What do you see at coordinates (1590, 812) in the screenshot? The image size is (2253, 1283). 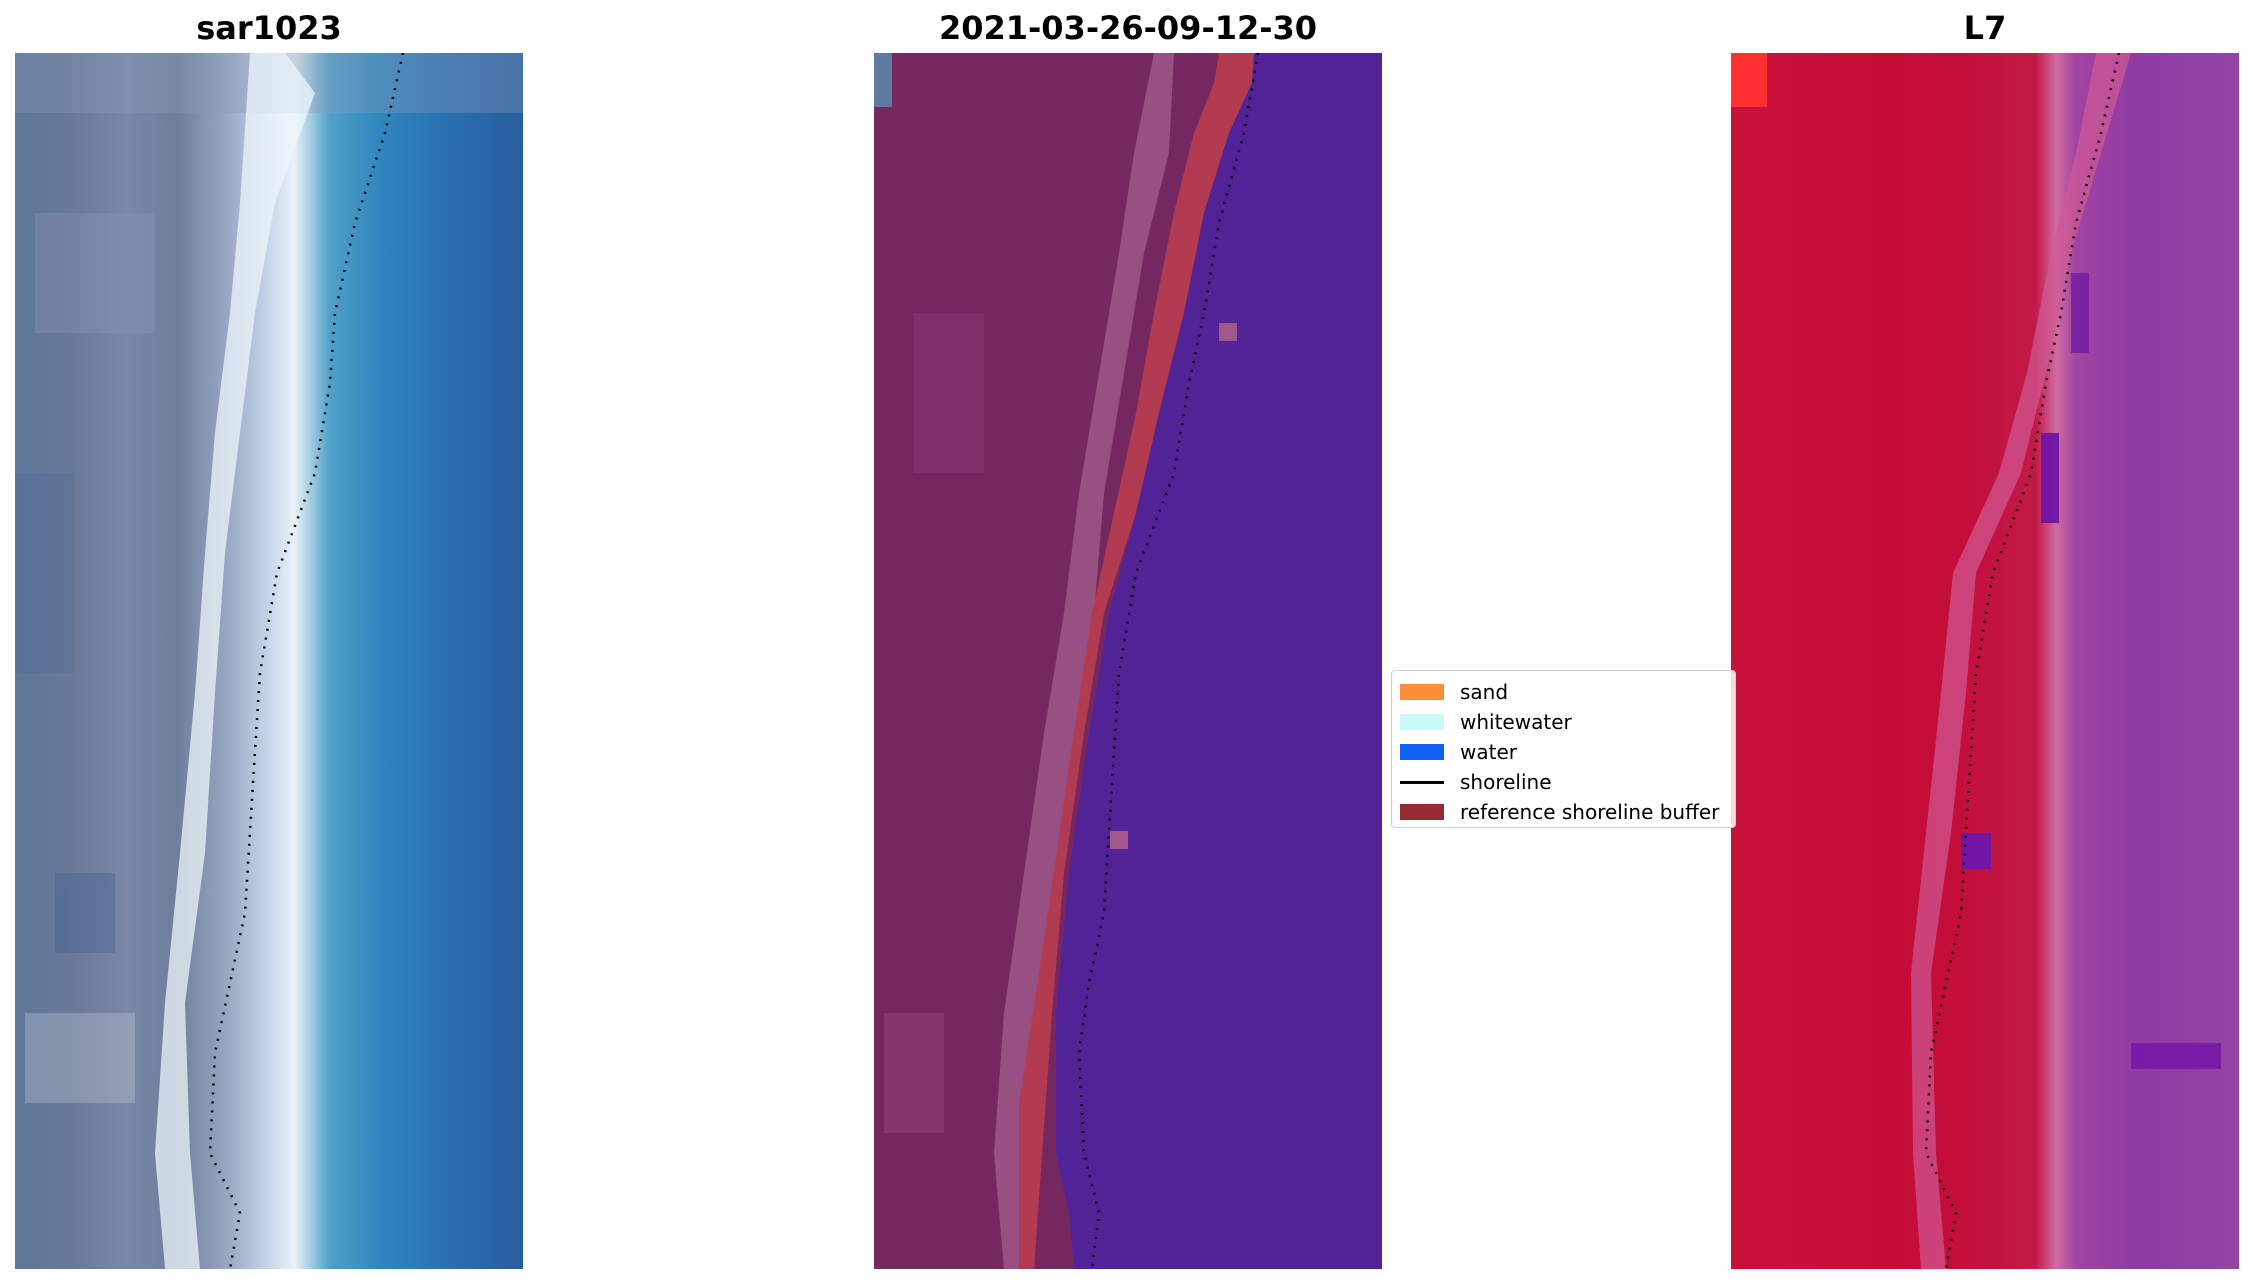 I see `legend-label: reference shoreline buffer` at bounding box center [1590, 812].